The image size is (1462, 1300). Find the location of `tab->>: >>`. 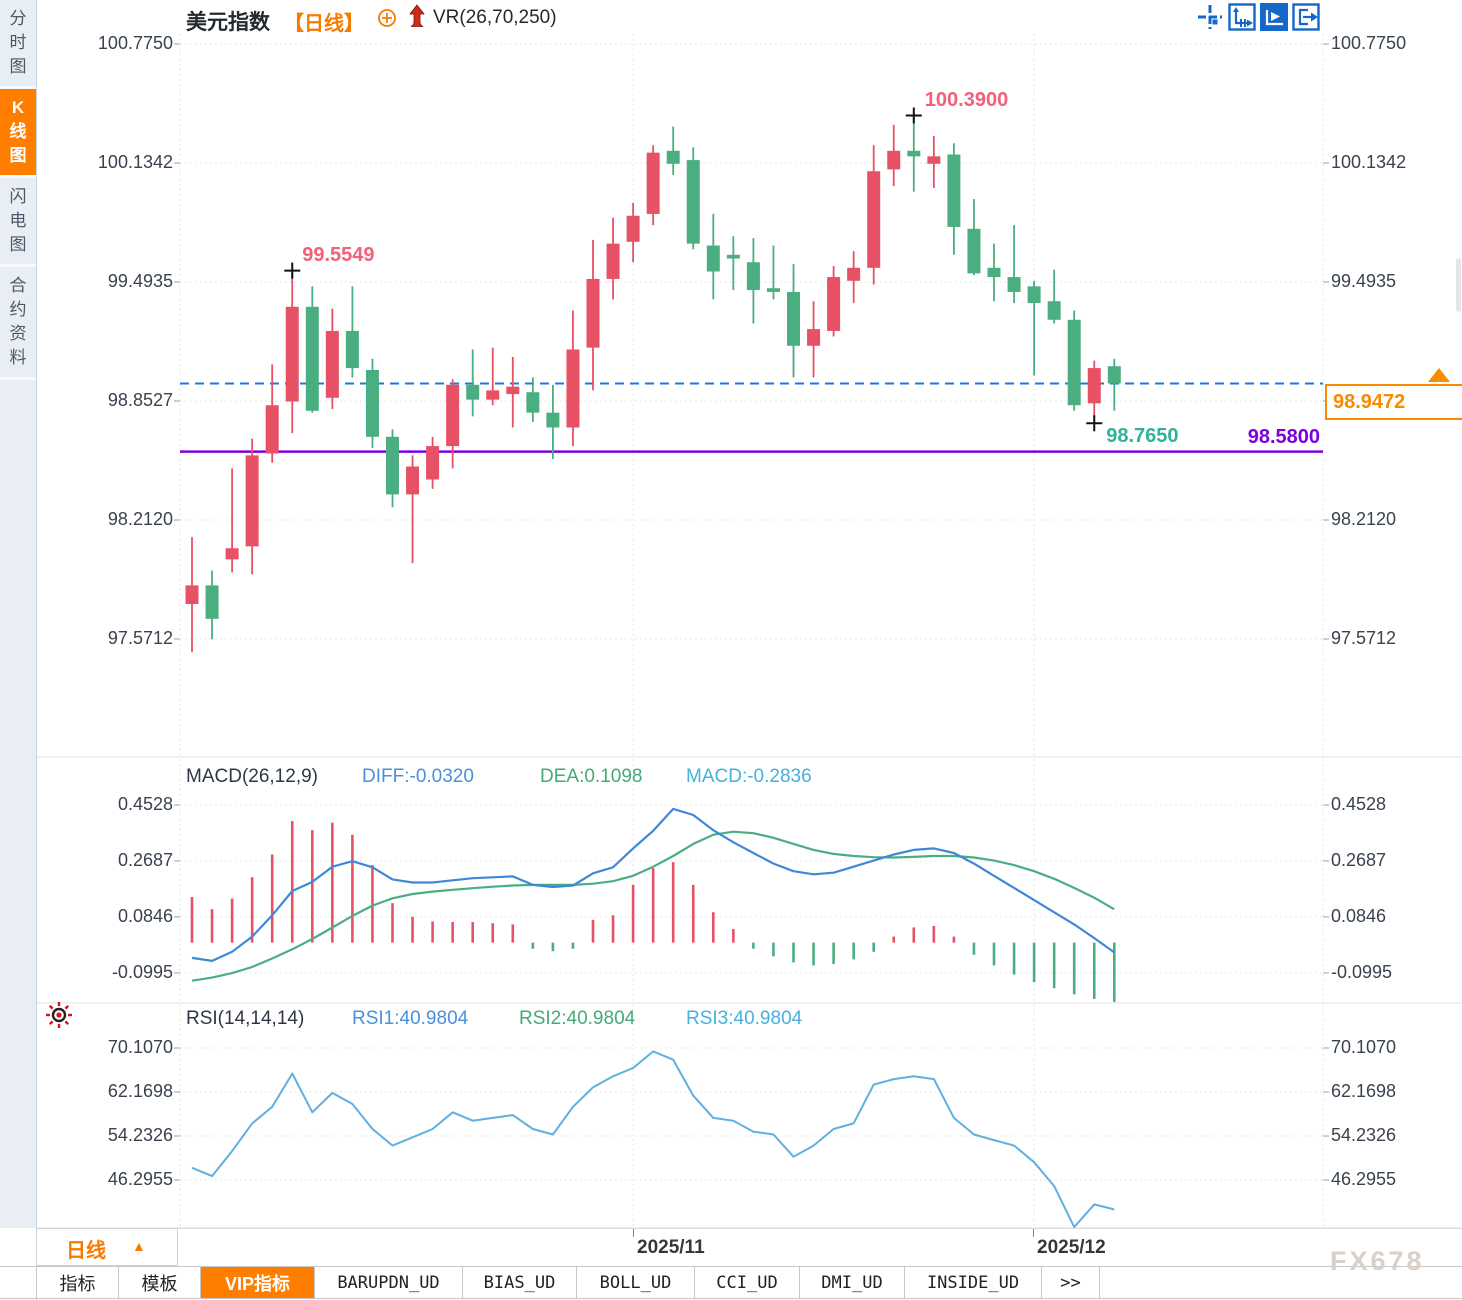

tab->>: >> is located at coordinates (1071, 1282).